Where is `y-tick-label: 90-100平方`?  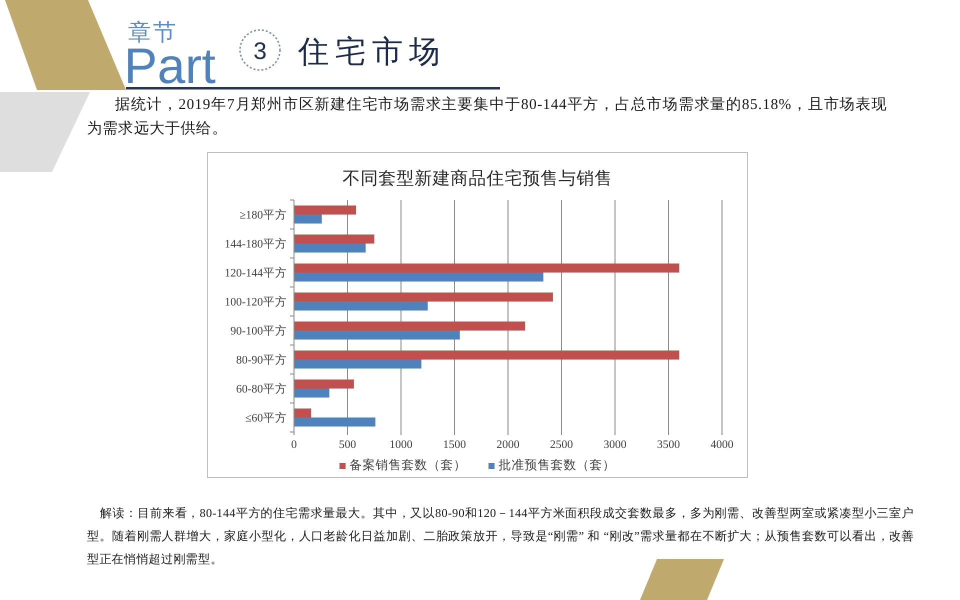
y-tick-label: 90-100平方 is located at coordinates (258, 331).